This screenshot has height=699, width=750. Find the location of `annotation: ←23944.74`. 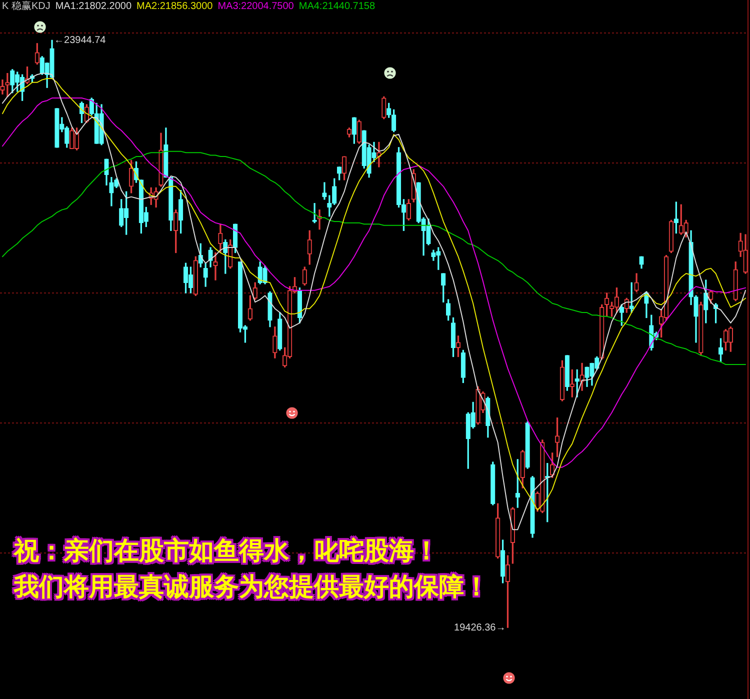

annotation: ←23944.74 is located at coordinates (80, 40).